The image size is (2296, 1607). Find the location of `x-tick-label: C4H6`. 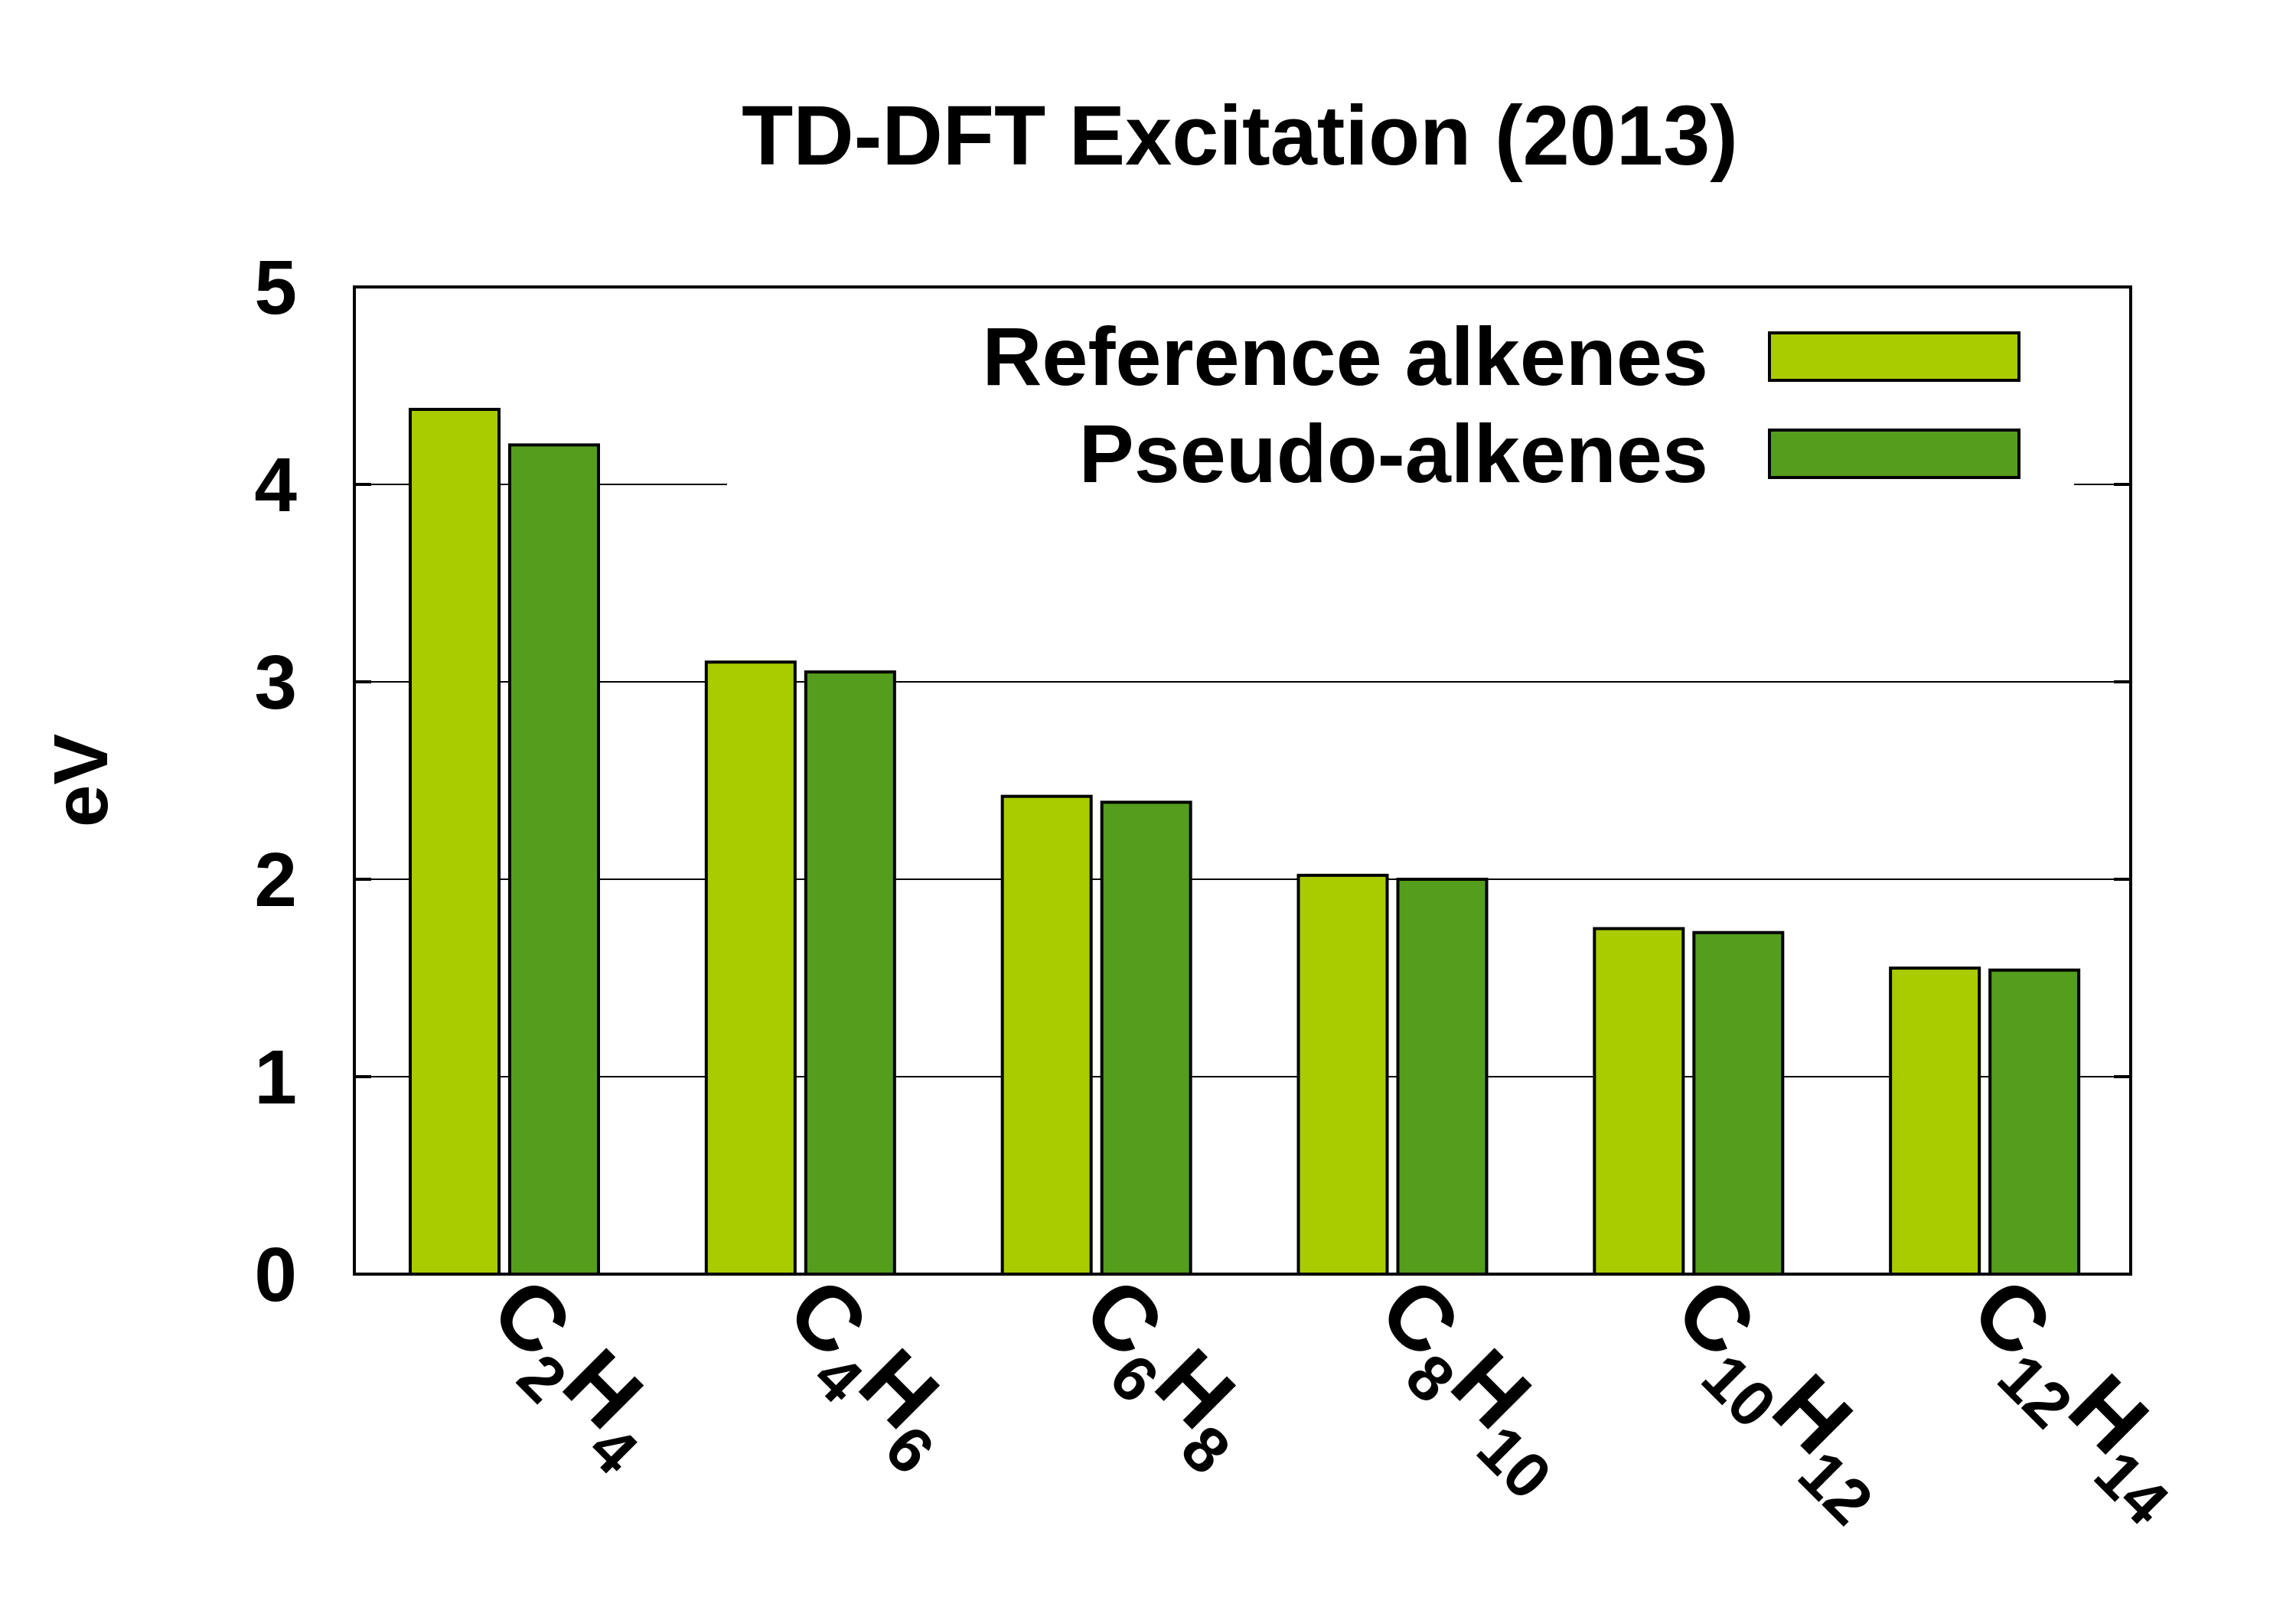

x-tick-label: C4H6 is located at coordinates (868, 1373).